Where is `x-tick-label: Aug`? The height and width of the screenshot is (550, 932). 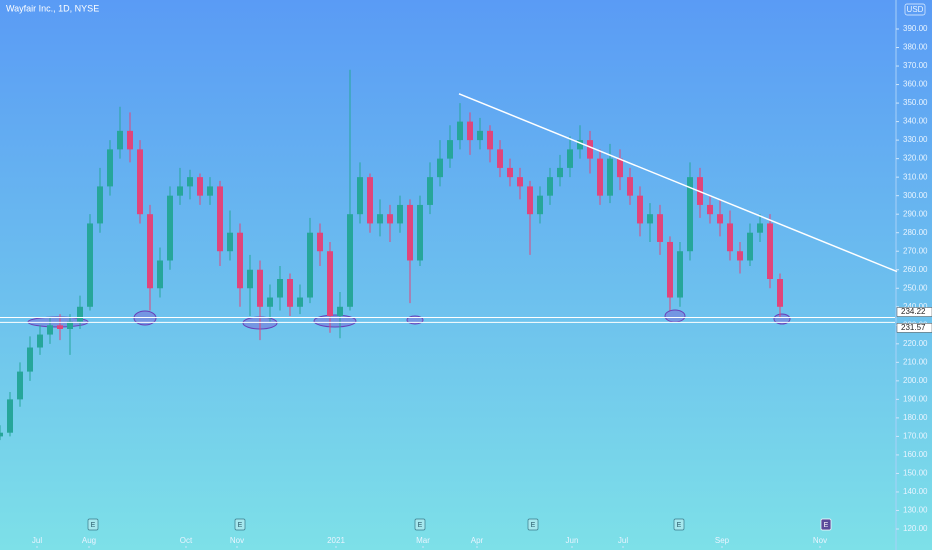 x-tick-label: Aug is located at coordinates (89, 540).